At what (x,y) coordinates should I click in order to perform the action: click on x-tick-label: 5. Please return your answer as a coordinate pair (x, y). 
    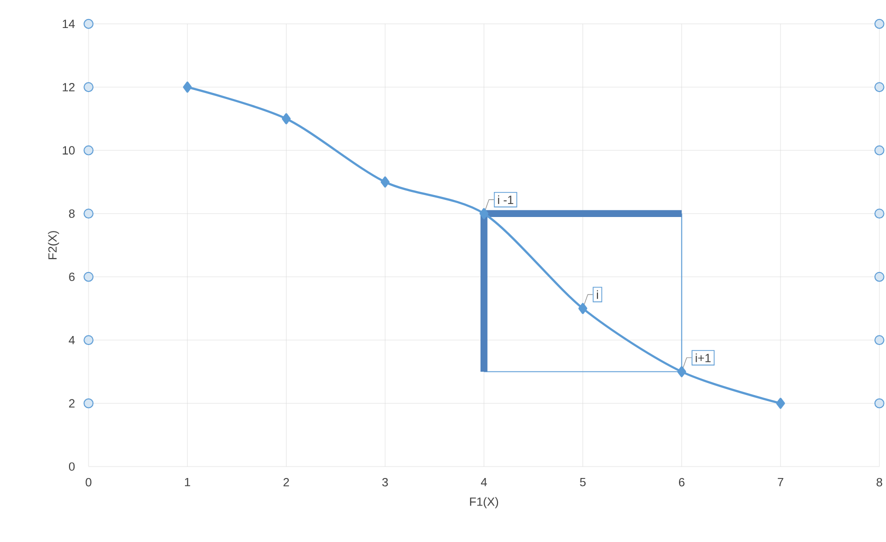
    Looking at the image, I should click on (583, 482).